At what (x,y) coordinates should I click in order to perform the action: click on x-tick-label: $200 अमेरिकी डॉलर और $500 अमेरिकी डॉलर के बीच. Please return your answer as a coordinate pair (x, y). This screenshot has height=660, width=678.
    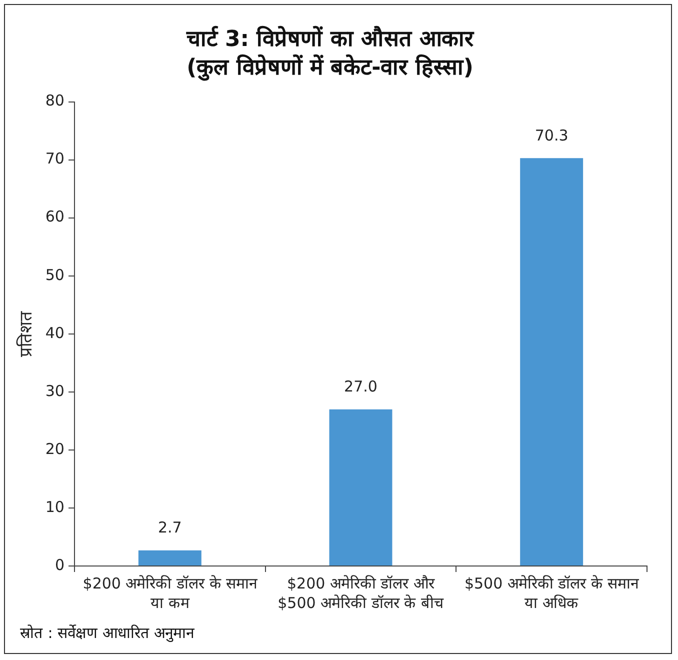
    Looking at the image, I should click on (361, 593).